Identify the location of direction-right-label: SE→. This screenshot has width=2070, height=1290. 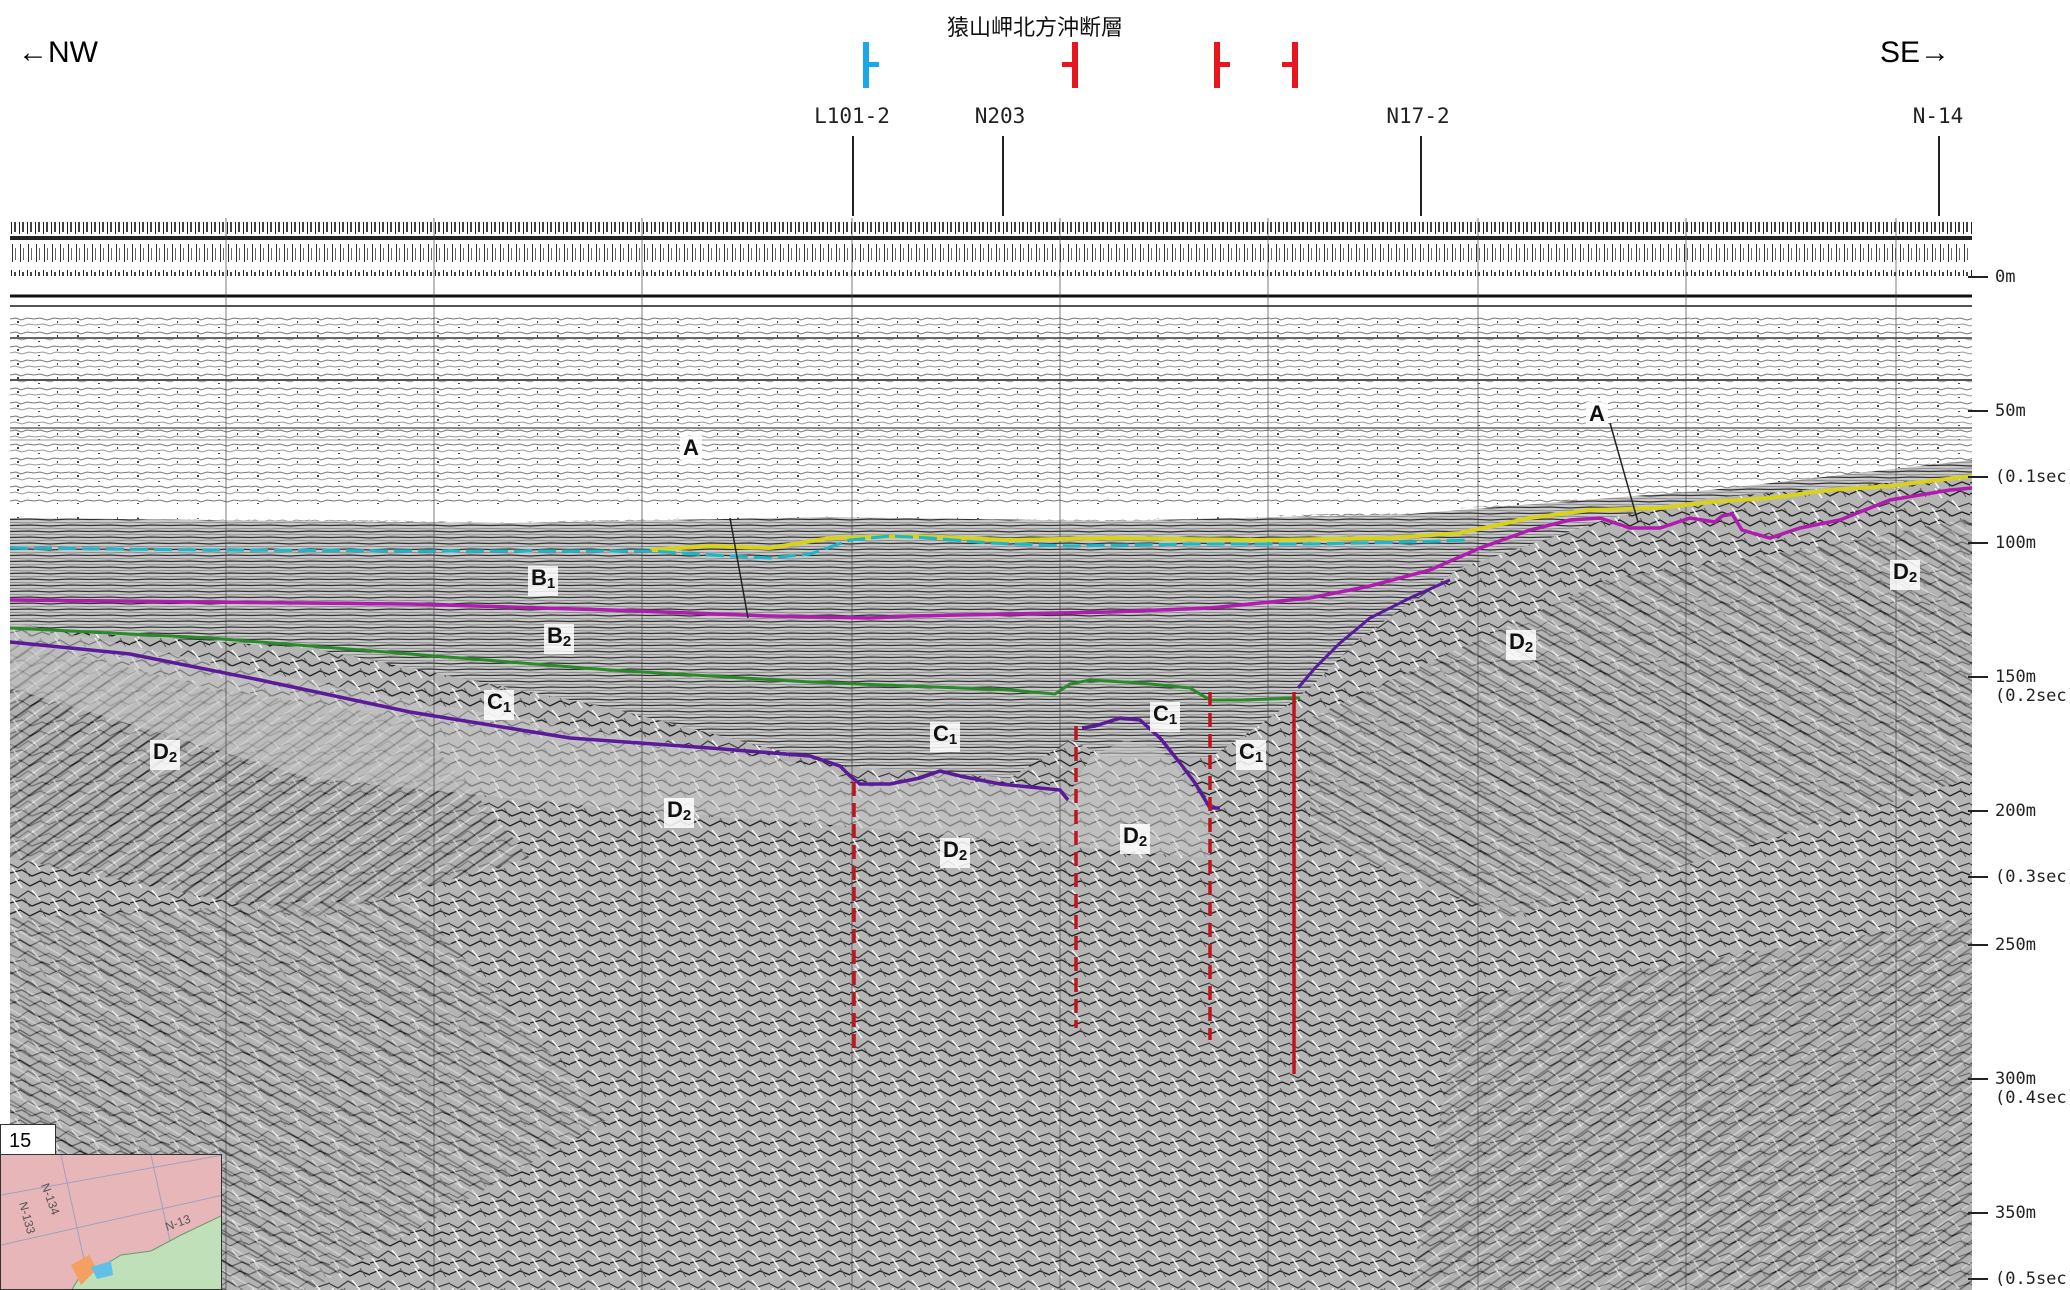
(1915, 52).